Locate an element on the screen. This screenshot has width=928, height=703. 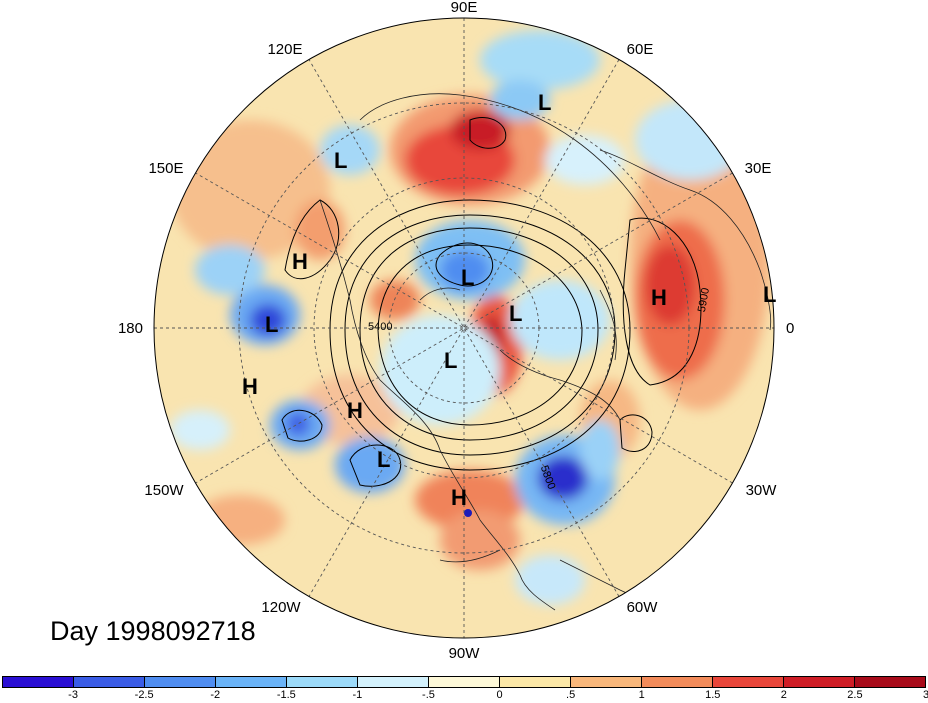
colorbar-tick-label: -1.5 is located at coordinates (286, 695).